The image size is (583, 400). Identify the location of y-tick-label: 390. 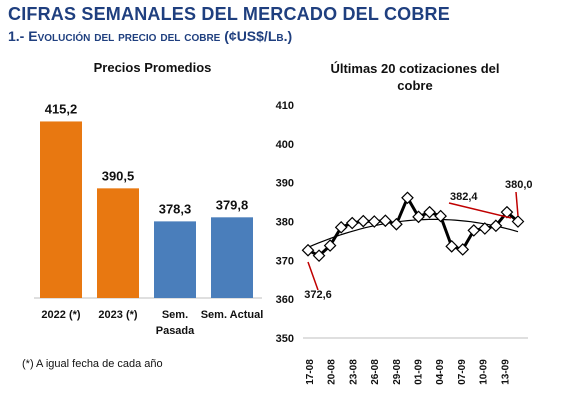
(285, 184).